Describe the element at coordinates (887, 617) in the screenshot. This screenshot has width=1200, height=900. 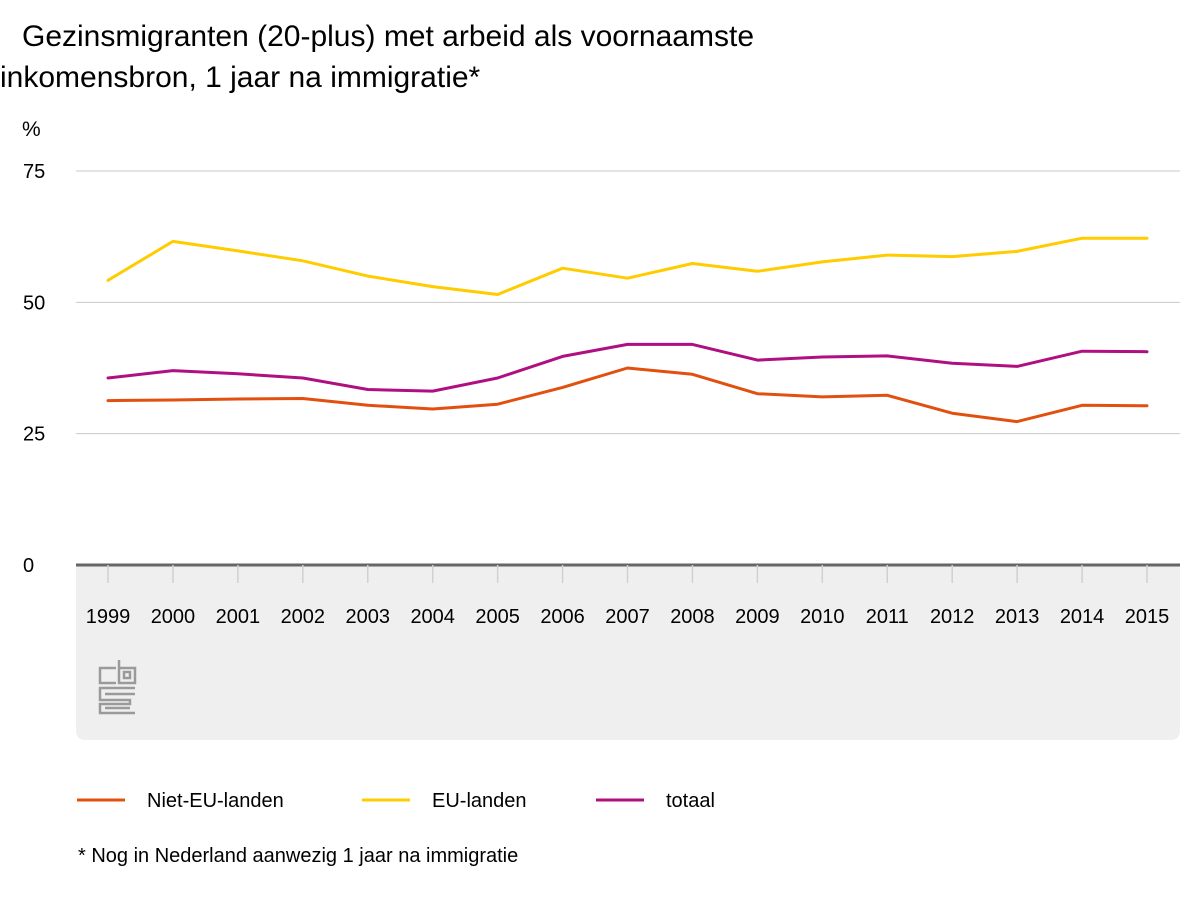
I see `x-tick-label: 2011` at that location.